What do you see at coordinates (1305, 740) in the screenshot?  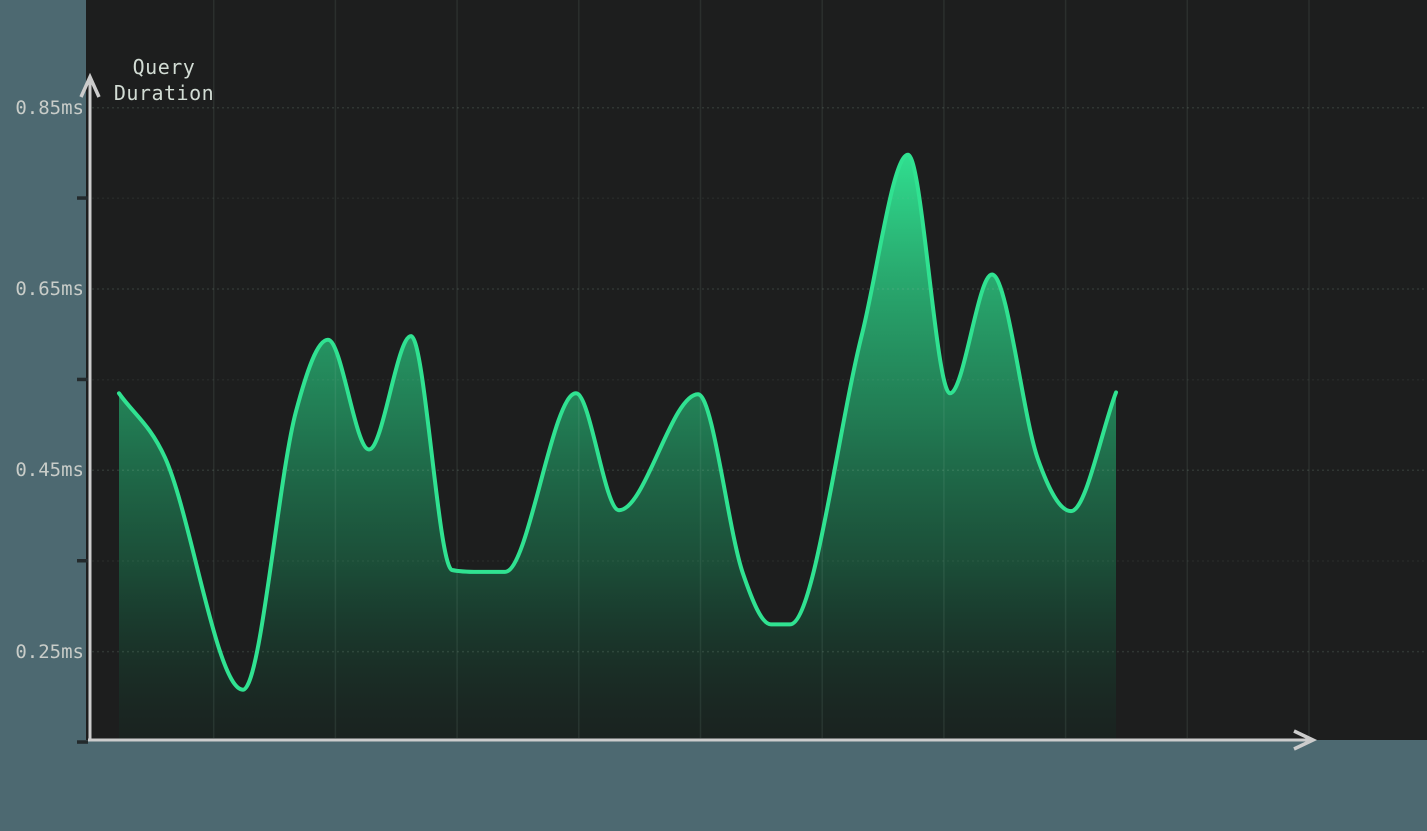 I see `x-axis-arrow-icon` at bounding box center [1305, 740].